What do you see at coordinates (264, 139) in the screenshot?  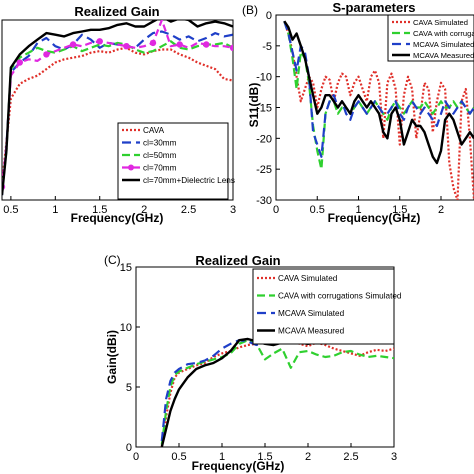 I see `y-tick-label: -20` at bounding box center [264, 139].